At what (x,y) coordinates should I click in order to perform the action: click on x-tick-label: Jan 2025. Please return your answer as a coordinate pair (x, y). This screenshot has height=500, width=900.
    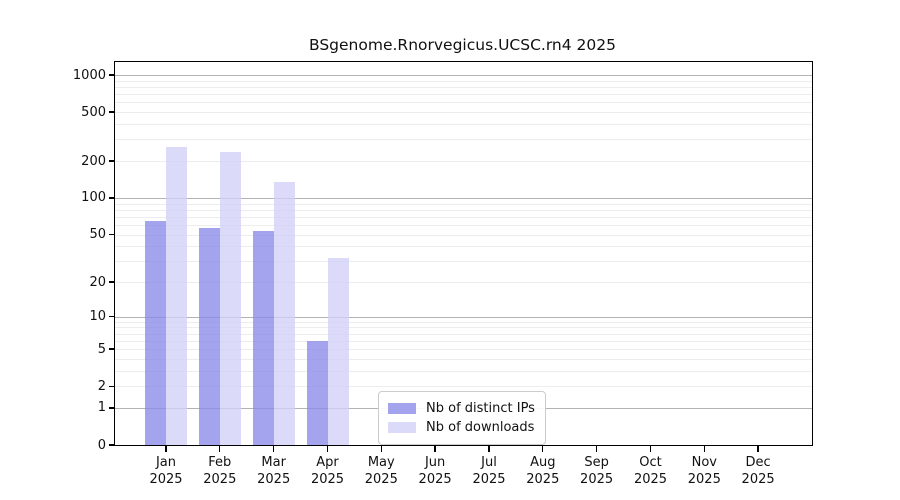
    Looking at the image, I should click on (166, 471).